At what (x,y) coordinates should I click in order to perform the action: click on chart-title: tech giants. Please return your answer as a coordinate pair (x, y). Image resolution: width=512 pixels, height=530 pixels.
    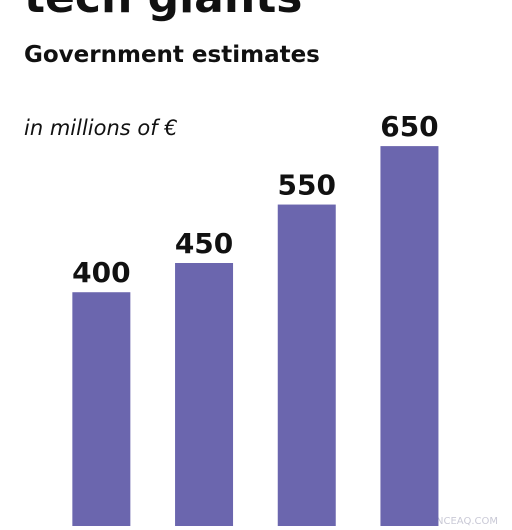
    Looking at the image, I should click on (163, 11).